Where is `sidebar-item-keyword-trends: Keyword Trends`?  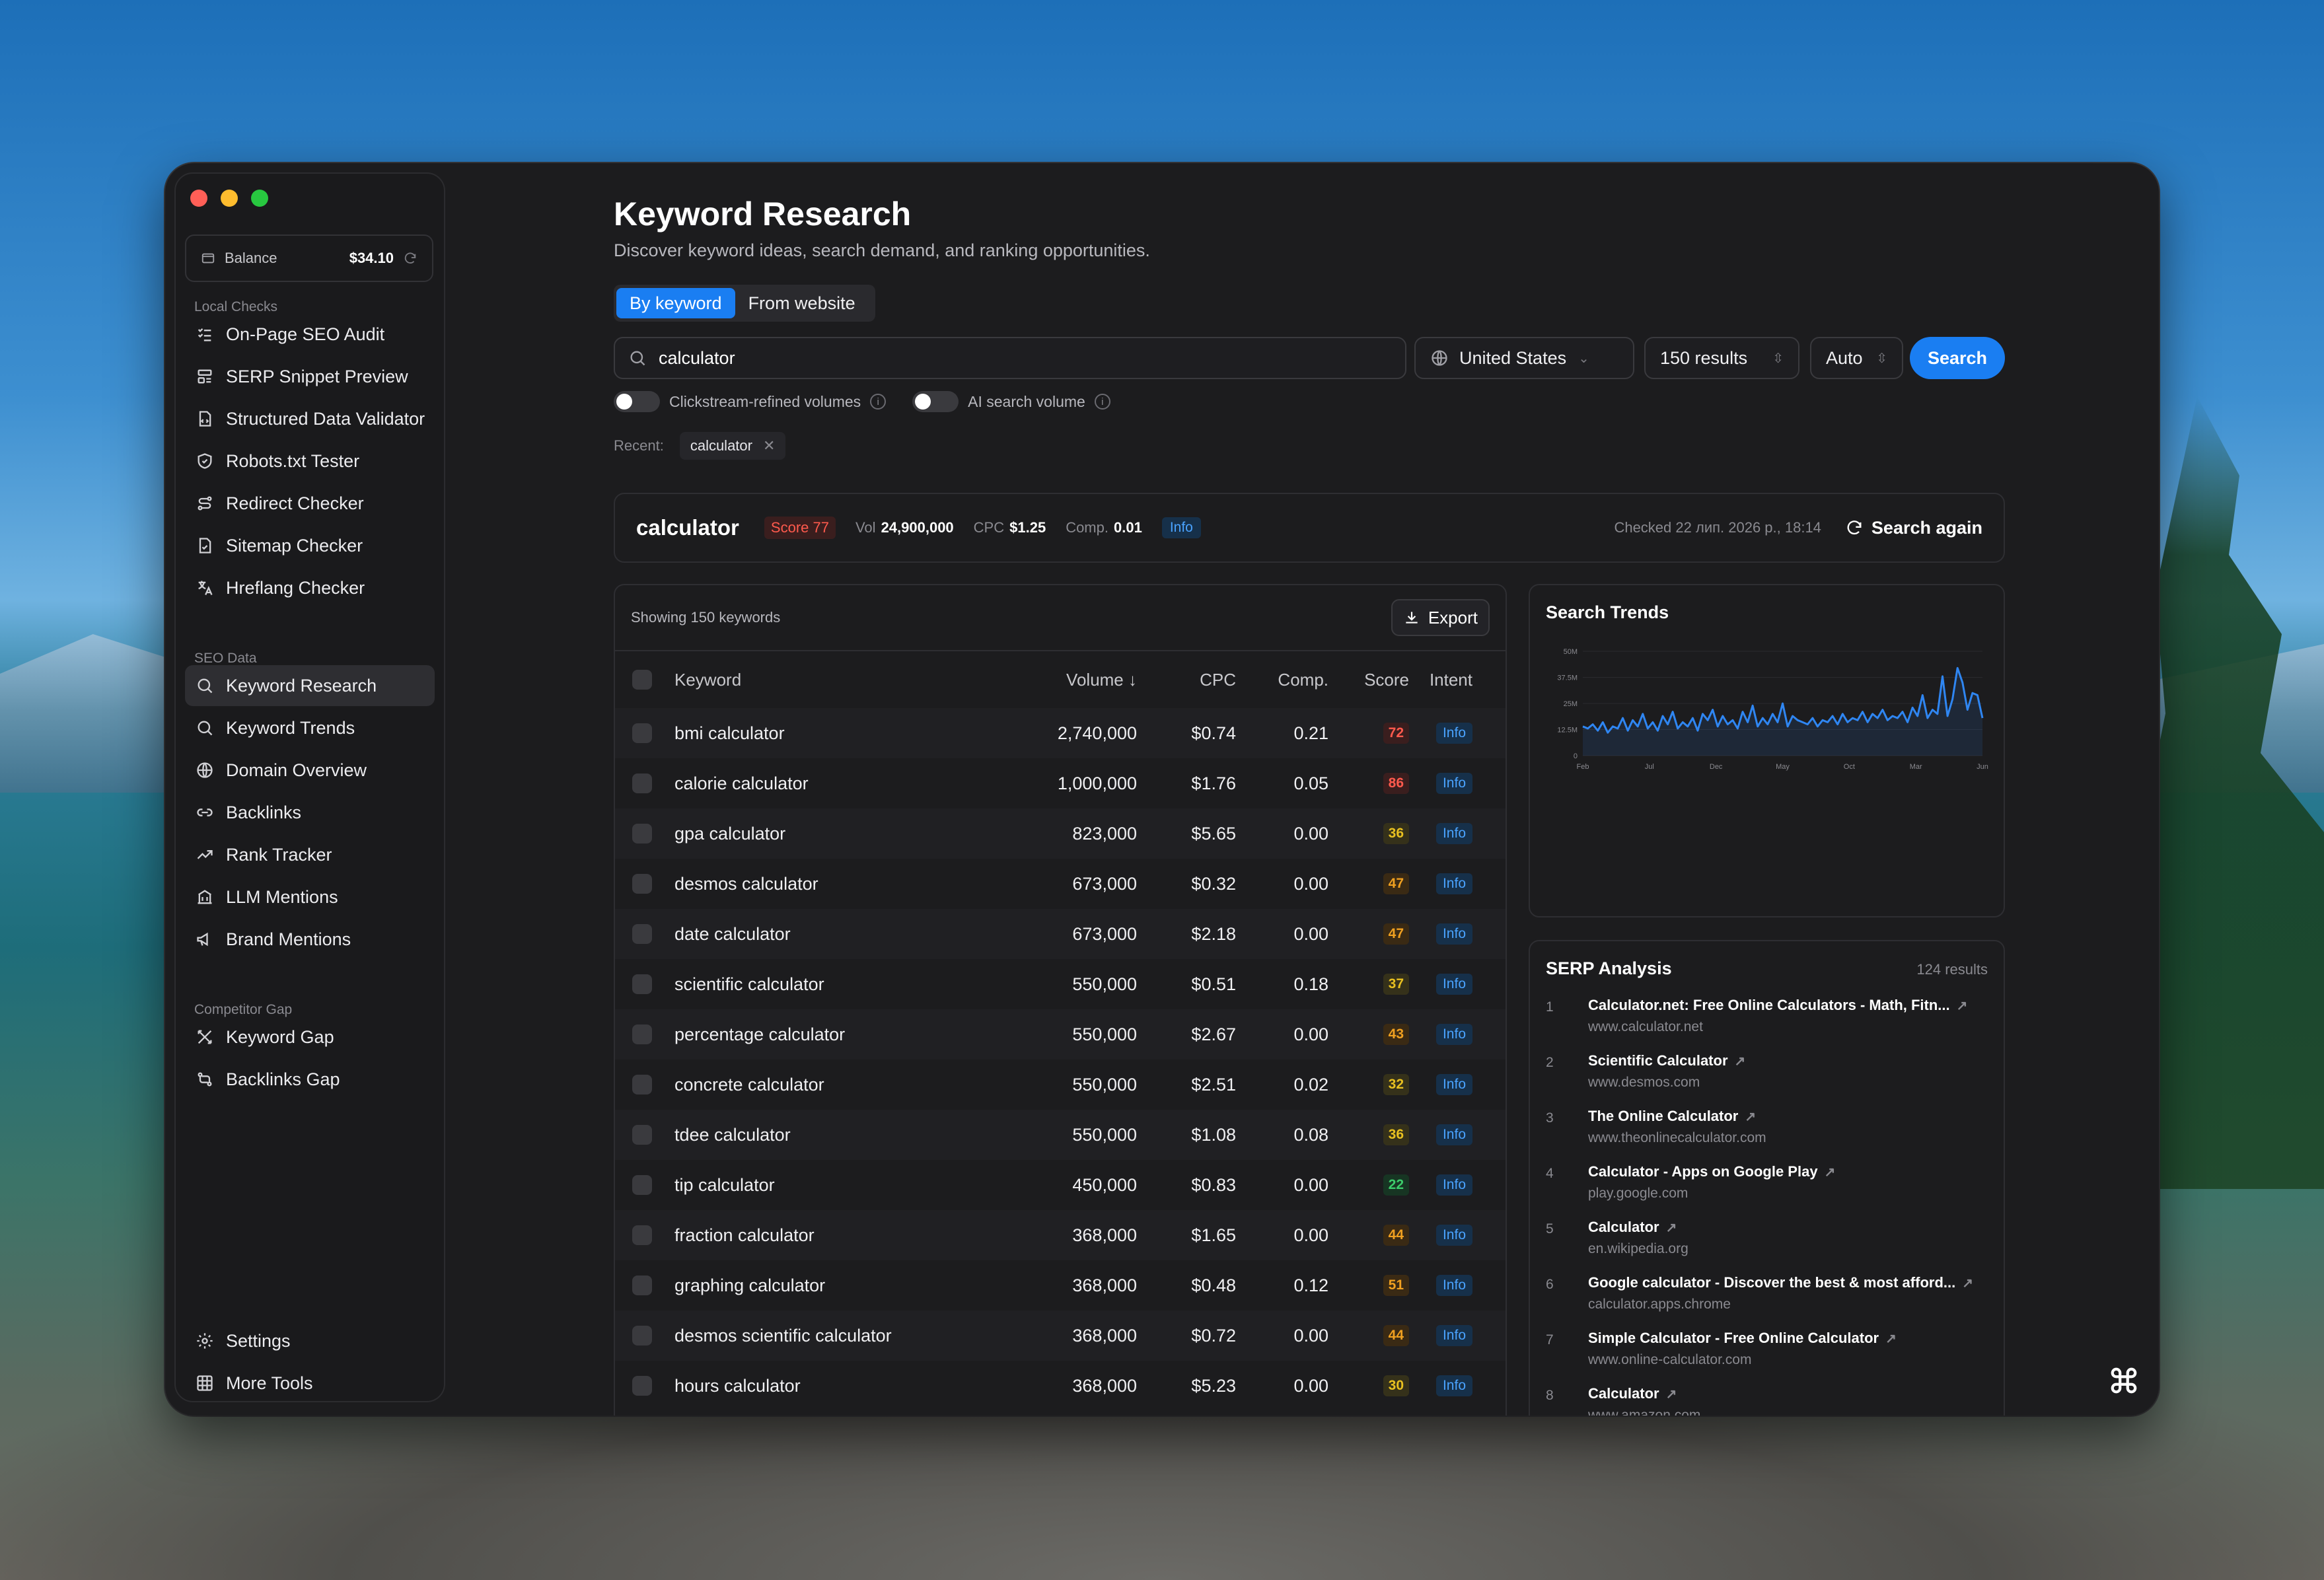 sidebar-item-keyword-trends: Keyword Trends is located at coordinates (310, 727).